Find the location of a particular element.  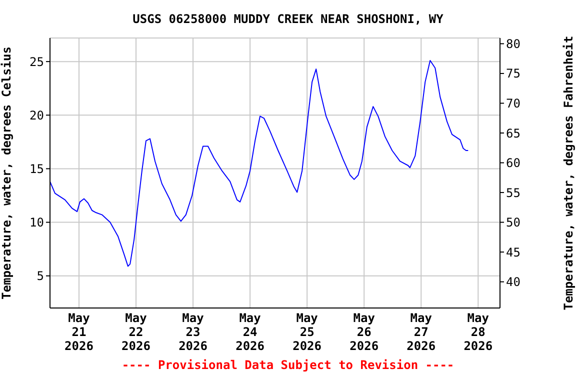

y-tick-label: 20 is located at coordinates (37, 115).